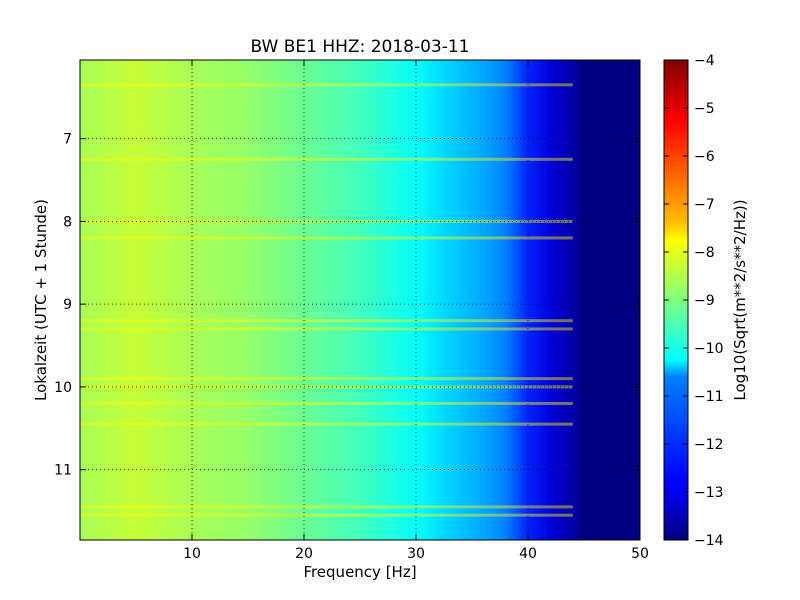  What do you see at coordinates (41, 300) in the screenshot?
I see `y-axis-label: Lokalzeit (UTC + 1 Stunde)` at bounding box center [41, 300].